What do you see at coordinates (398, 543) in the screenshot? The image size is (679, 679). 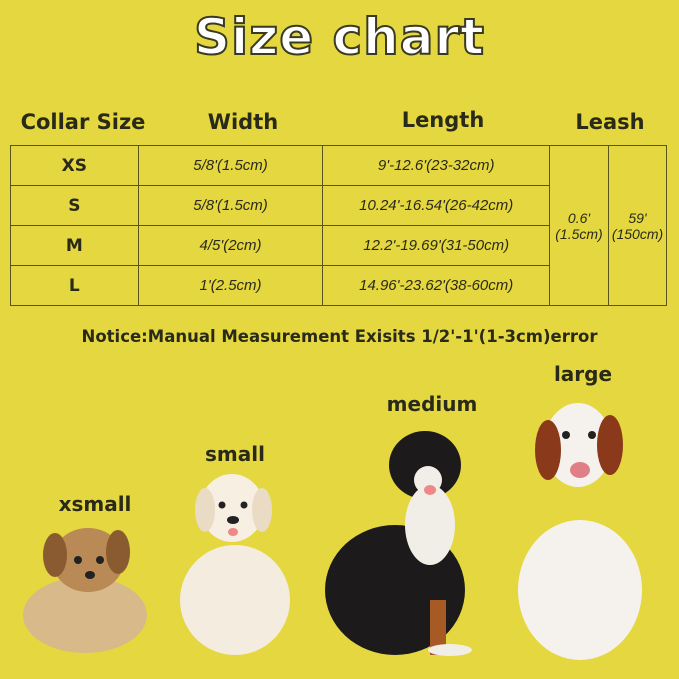 I see `medium-dog-image` at bounding box center [398, 543].